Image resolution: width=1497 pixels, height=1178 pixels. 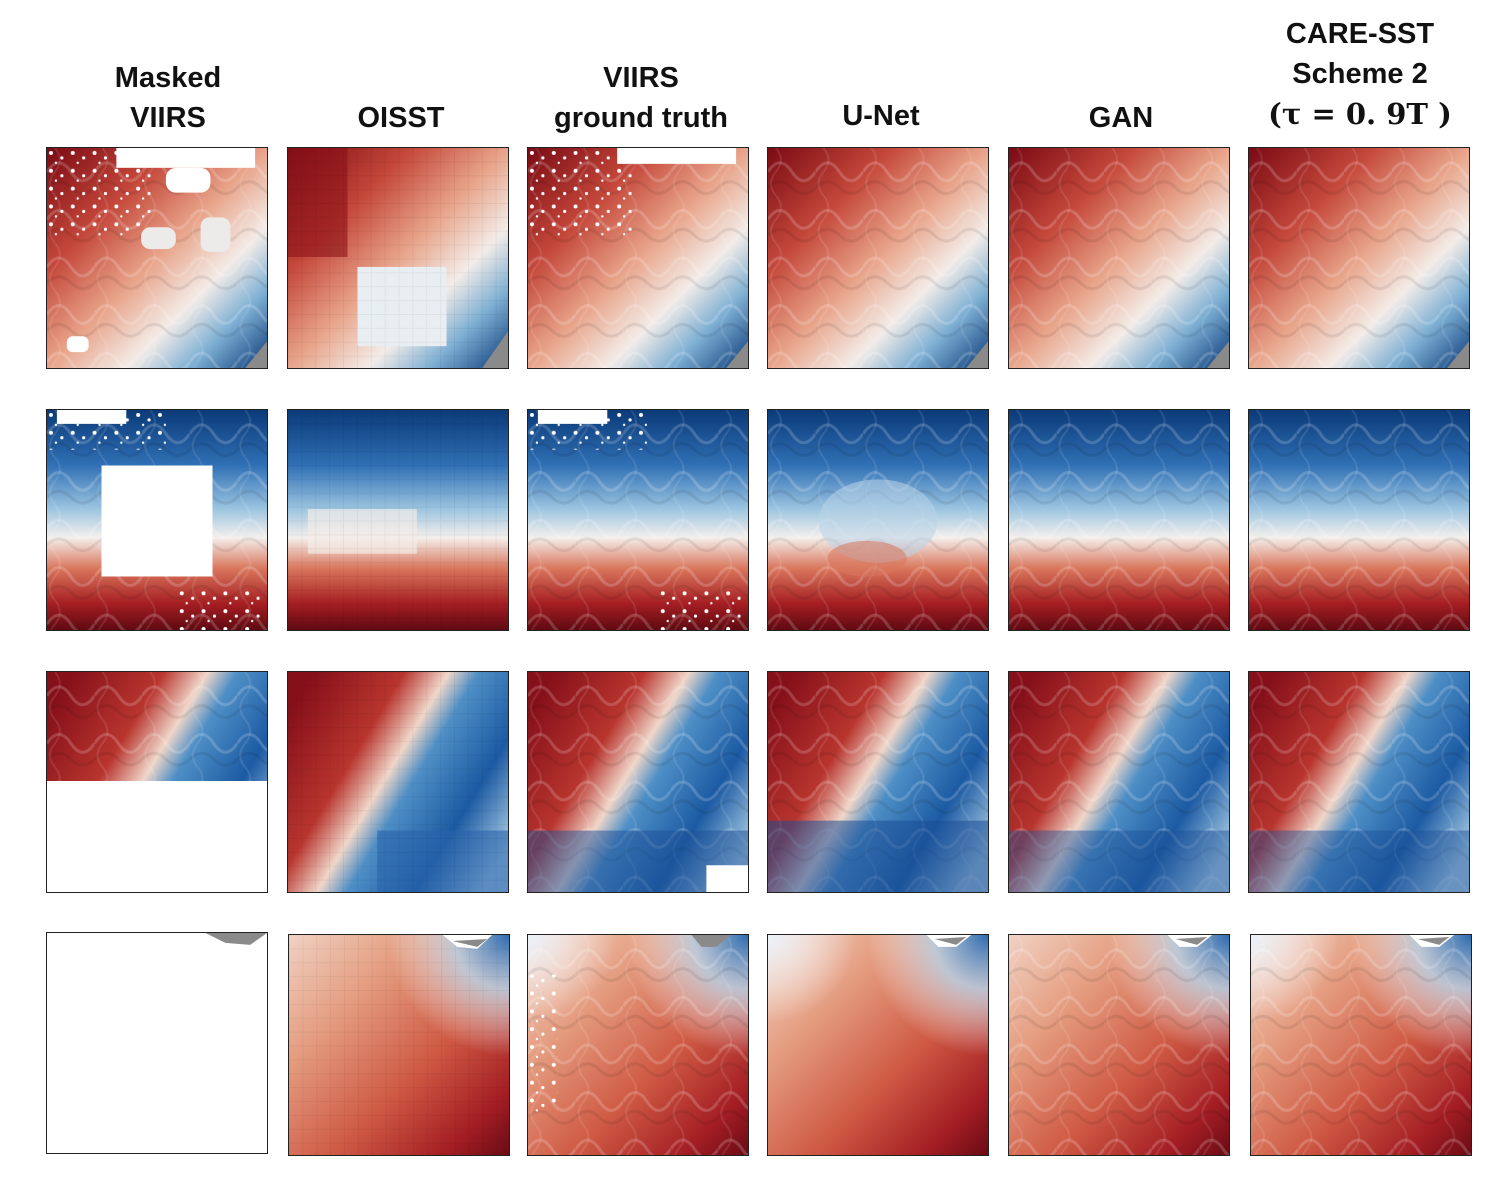 What do you see at coordinates (1361, 1045) in the screenshot?
I see `panel-row4-care` at bounding box center [1361, 1045].